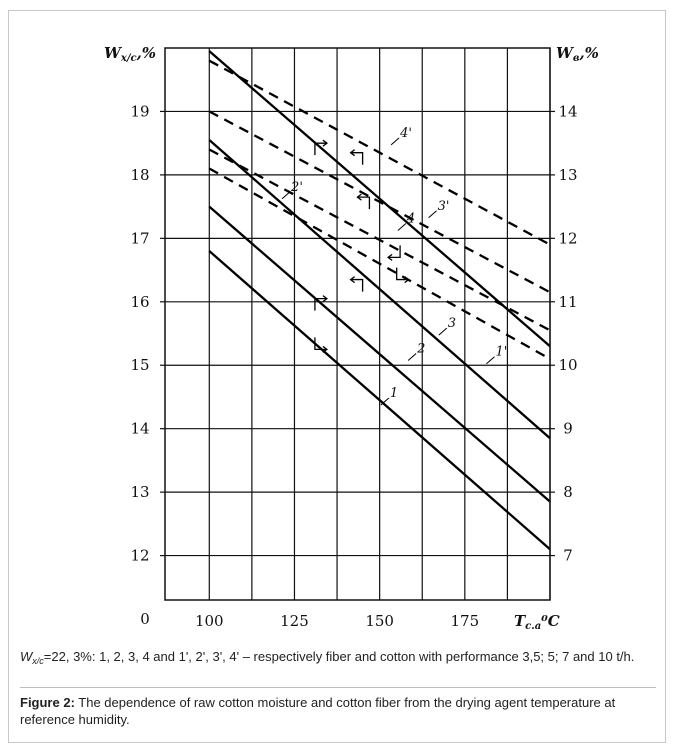 This screenshot has width=676, height=753. What do you see at coordinates (501, 352) in the screenshot?
I see `curve-label-1p: 1'` at bounding box center [501, 352].